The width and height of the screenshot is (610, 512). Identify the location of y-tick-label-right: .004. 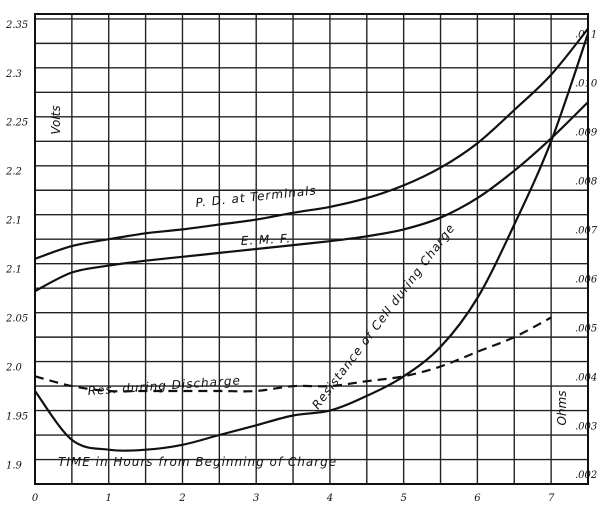
(586, 377).